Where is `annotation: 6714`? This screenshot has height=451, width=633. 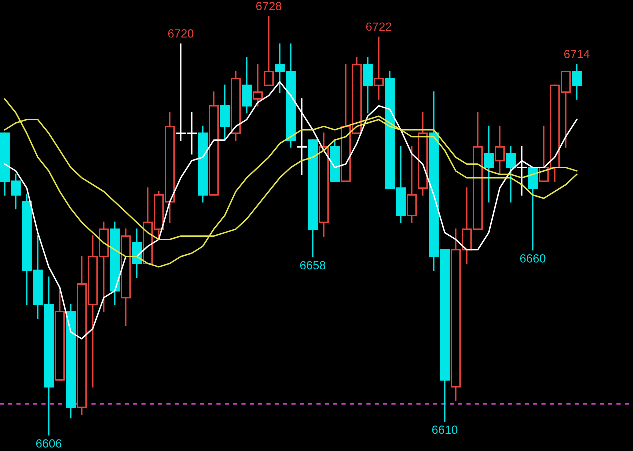 annotation: 6714 is located at coordinates (577, 54).